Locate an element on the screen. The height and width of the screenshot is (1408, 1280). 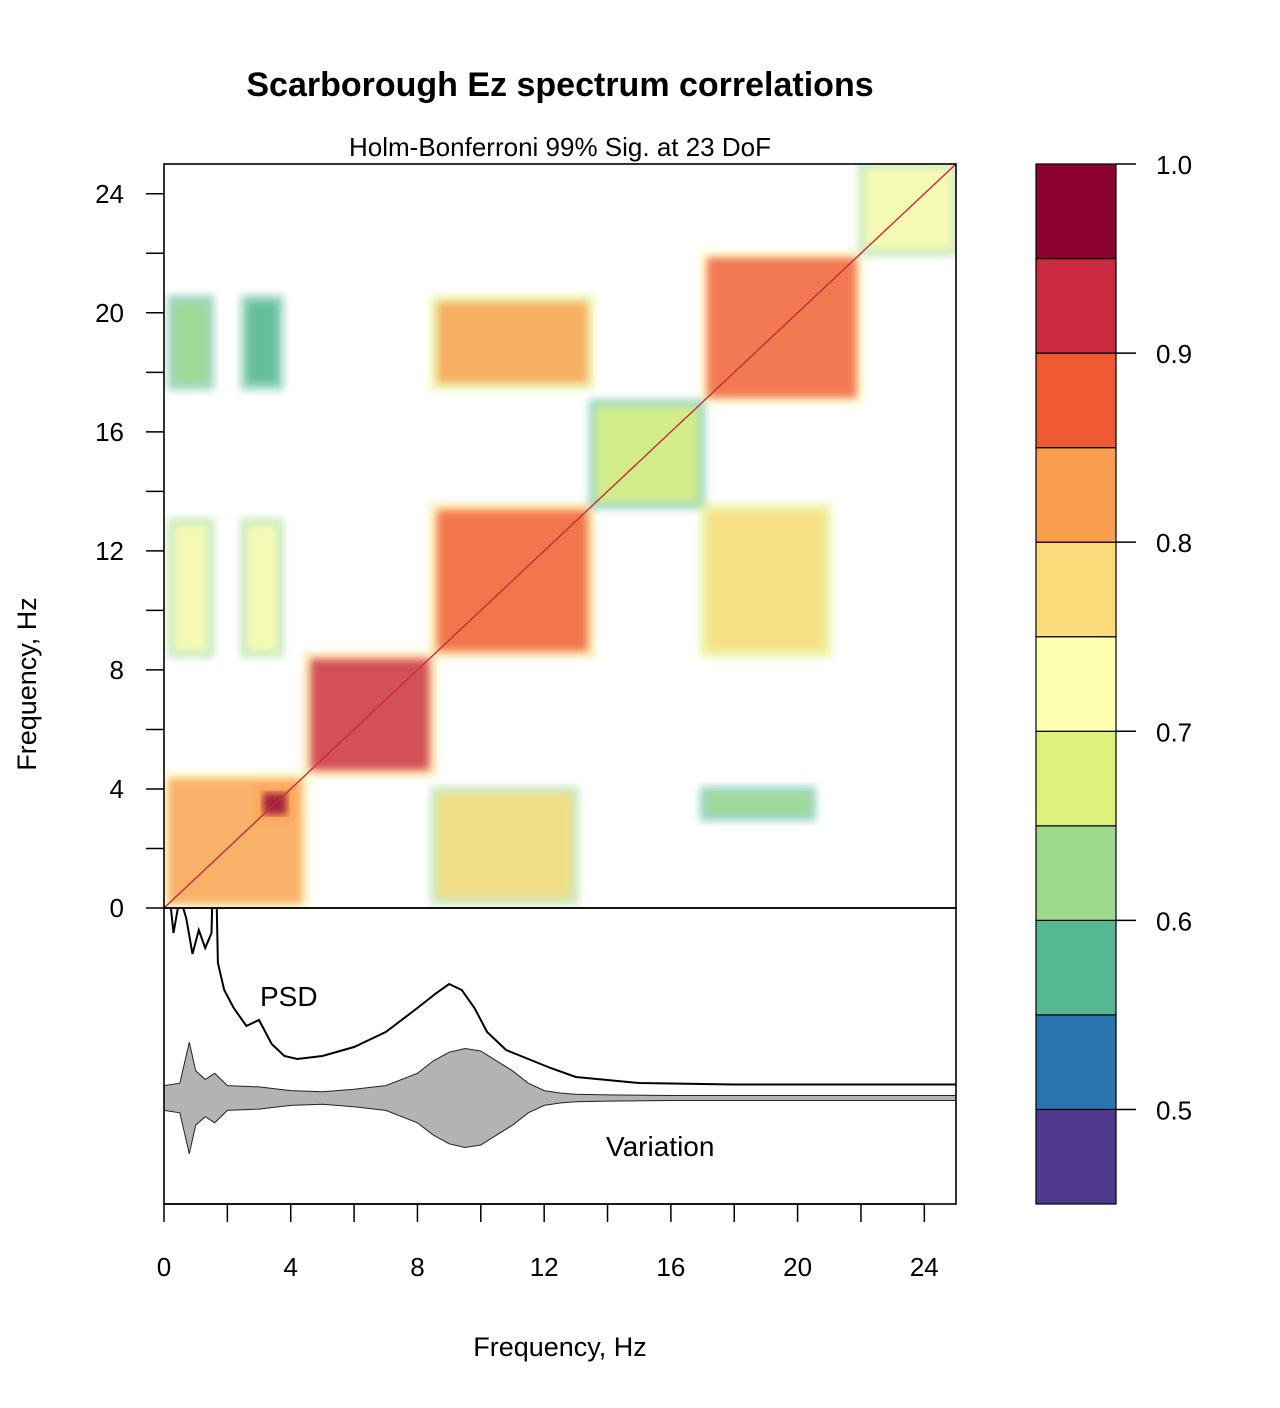
colorbar: 0.5 0.6 0.7 0.8 0.9 1.0 is located at coordinates (1113, 677).